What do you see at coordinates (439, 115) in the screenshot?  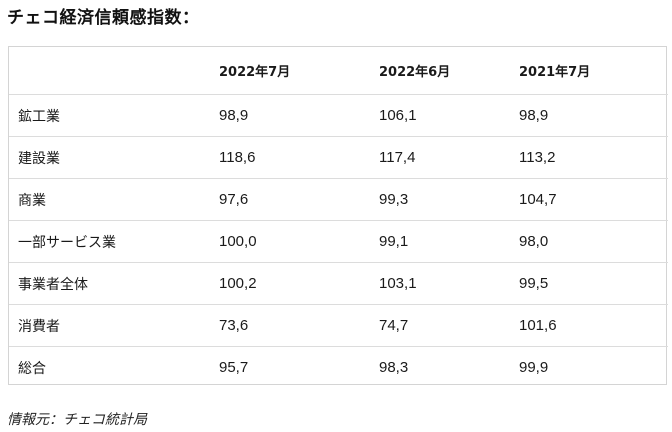 I see `cell-value: 106,1` at bounding box center [439, 115].